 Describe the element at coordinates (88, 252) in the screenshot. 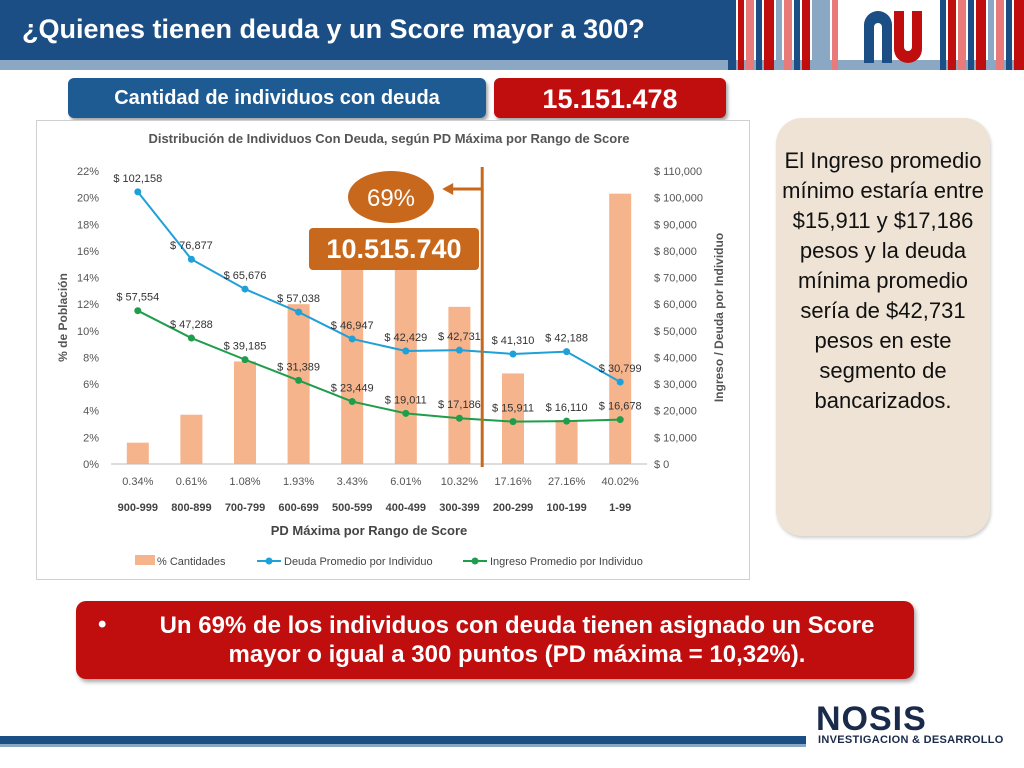

I see `y-tick-label: 16%` at that location.